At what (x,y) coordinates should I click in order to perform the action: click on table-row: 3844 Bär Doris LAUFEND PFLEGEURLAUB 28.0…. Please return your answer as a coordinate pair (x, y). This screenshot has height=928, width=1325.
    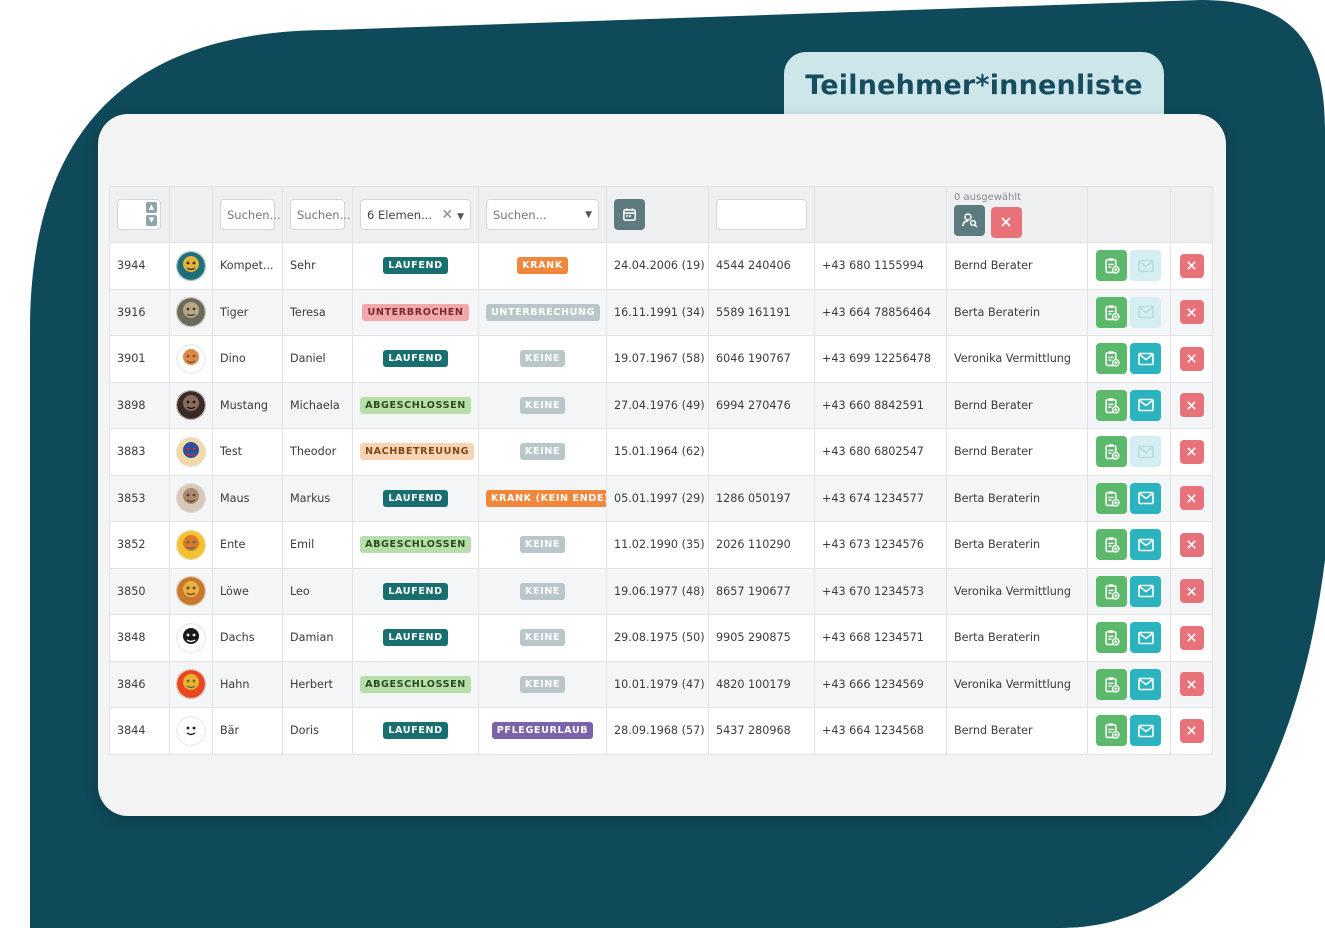
    Looking at the image, I should click on (661, 731).